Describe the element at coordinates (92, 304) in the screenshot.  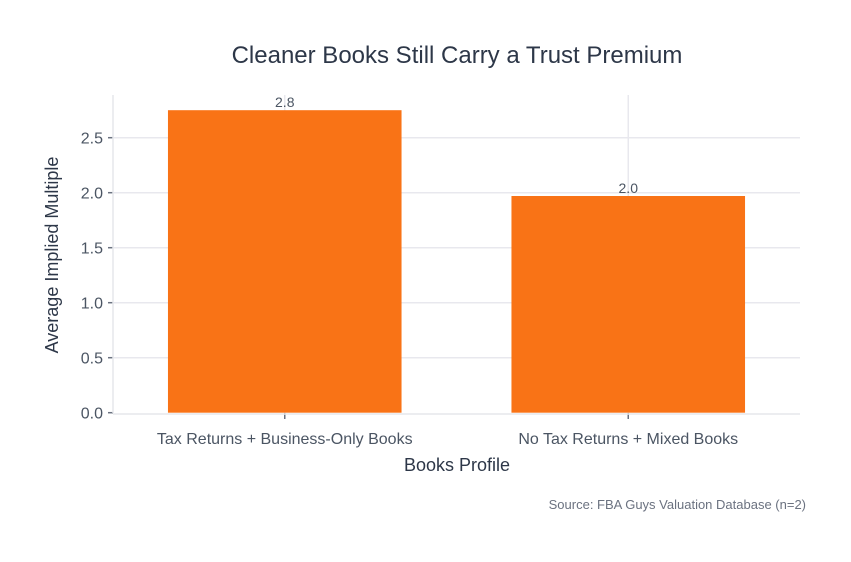
I see `y-tick-label: 1.0` at that location.